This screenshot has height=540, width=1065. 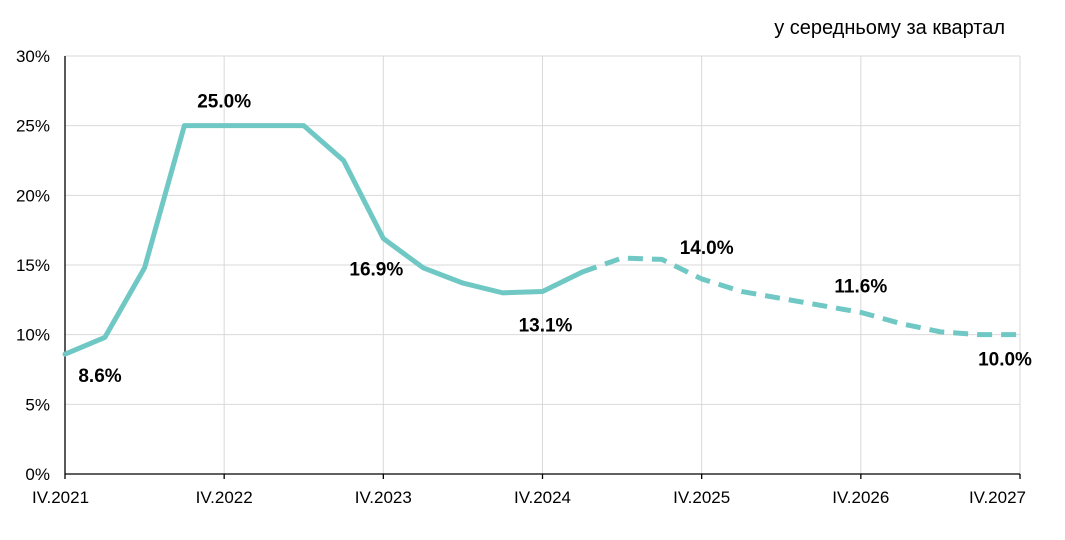 I want to click on series-line-forecast, so click(x=800, y=296).